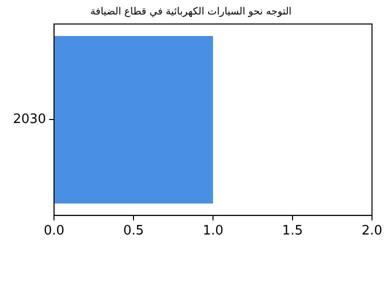 The width and height of the screenshot is (390, 282). What do you see at coordinates (191, 12) in the screenshot?
I see `chart-title: التوجه نحو السيارات الكهربائية في قطاع الضيافة` at bounding box center [191, 12].